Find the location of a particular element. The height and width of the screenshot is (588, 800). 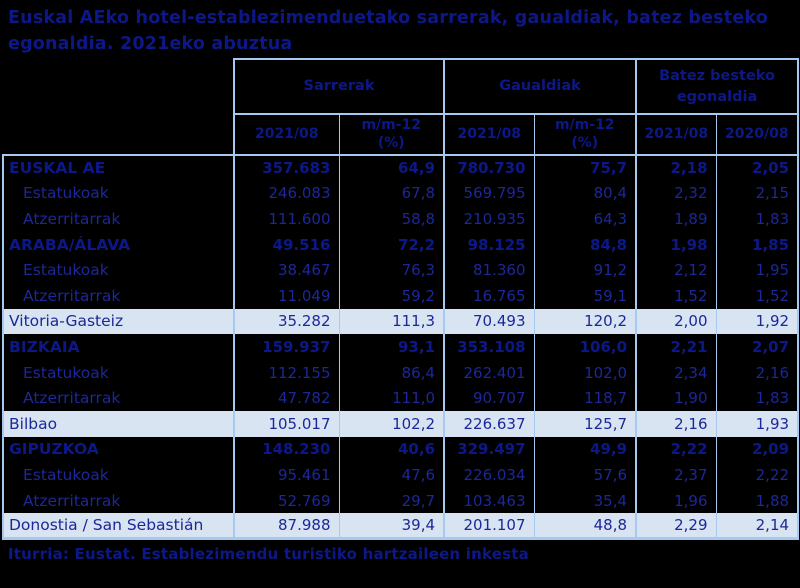

value-cell: 246.083 is located at coordinates (286, 193).